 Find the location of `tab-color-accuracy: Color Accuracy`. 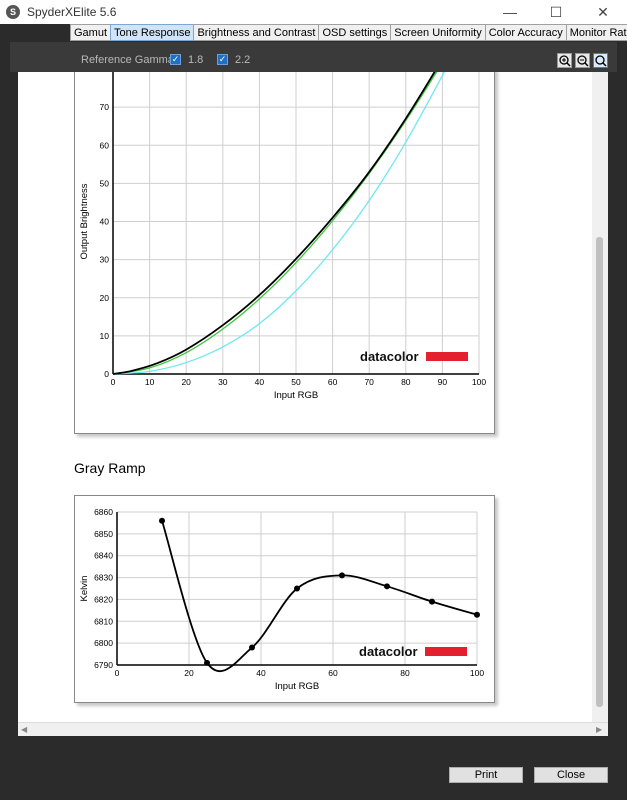

tab-color-accuracy: Color Accuracy is located at coordinates (525, 32).